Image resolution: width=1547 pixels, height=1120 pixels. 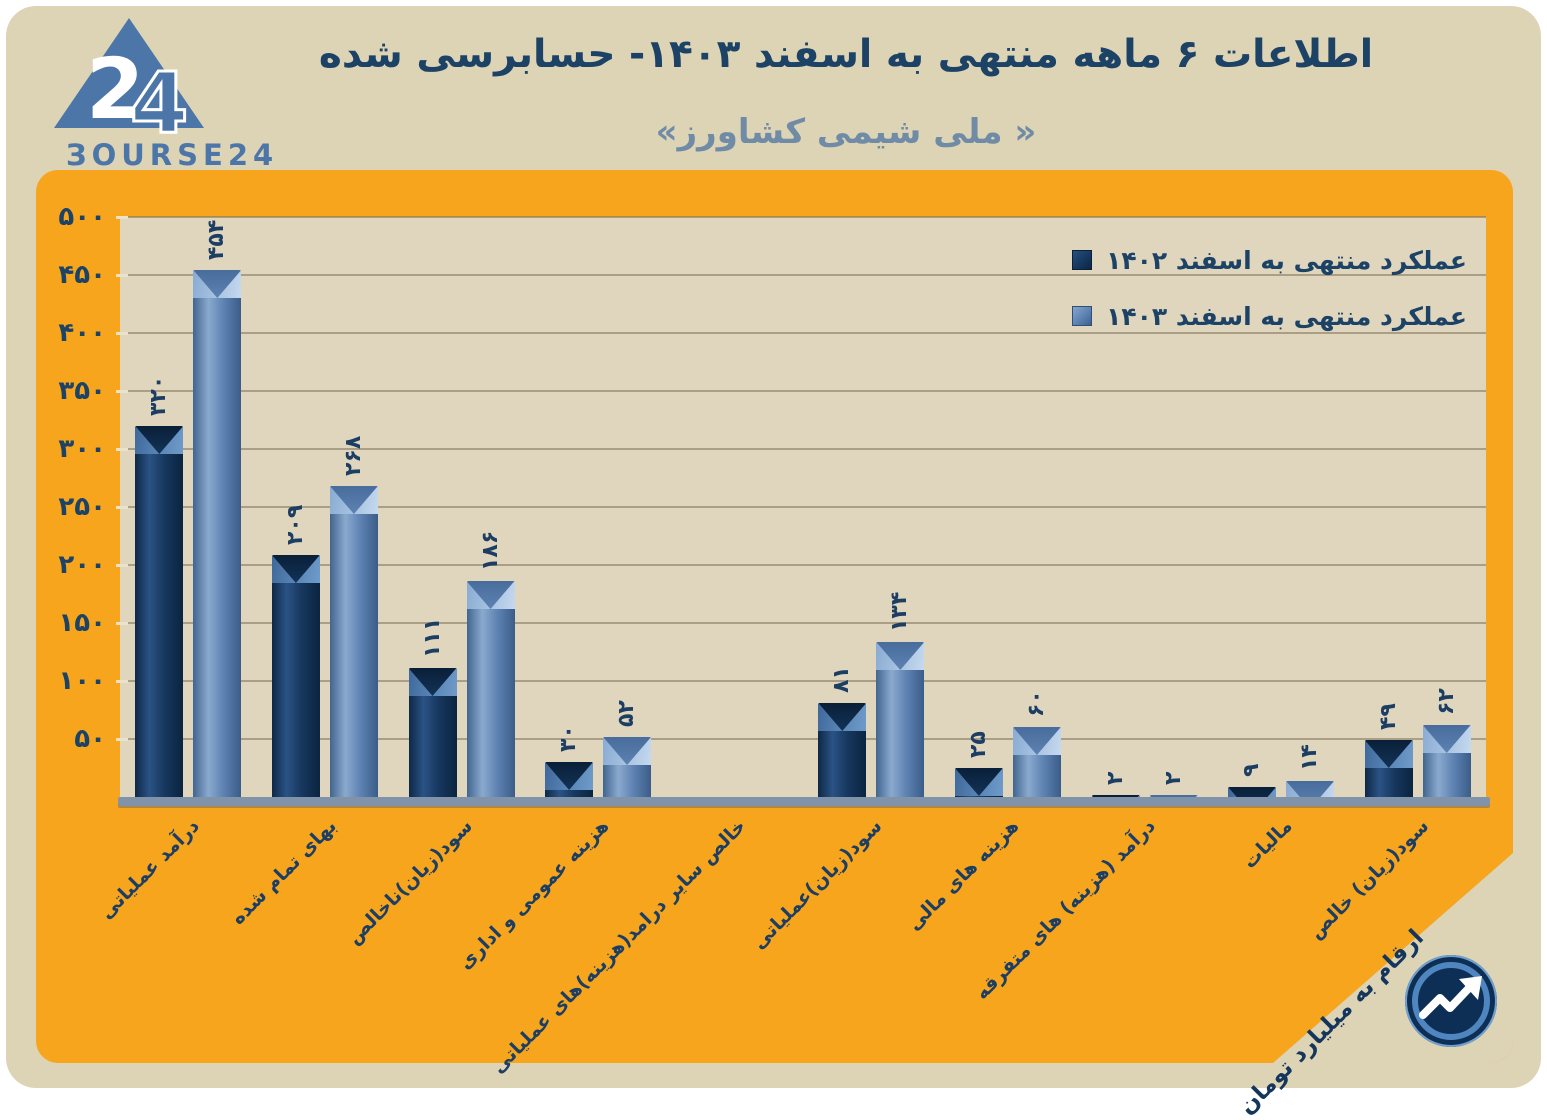 I want to click on category-label-10: سود(زیان) خالص, so click(x=1369, y=879).